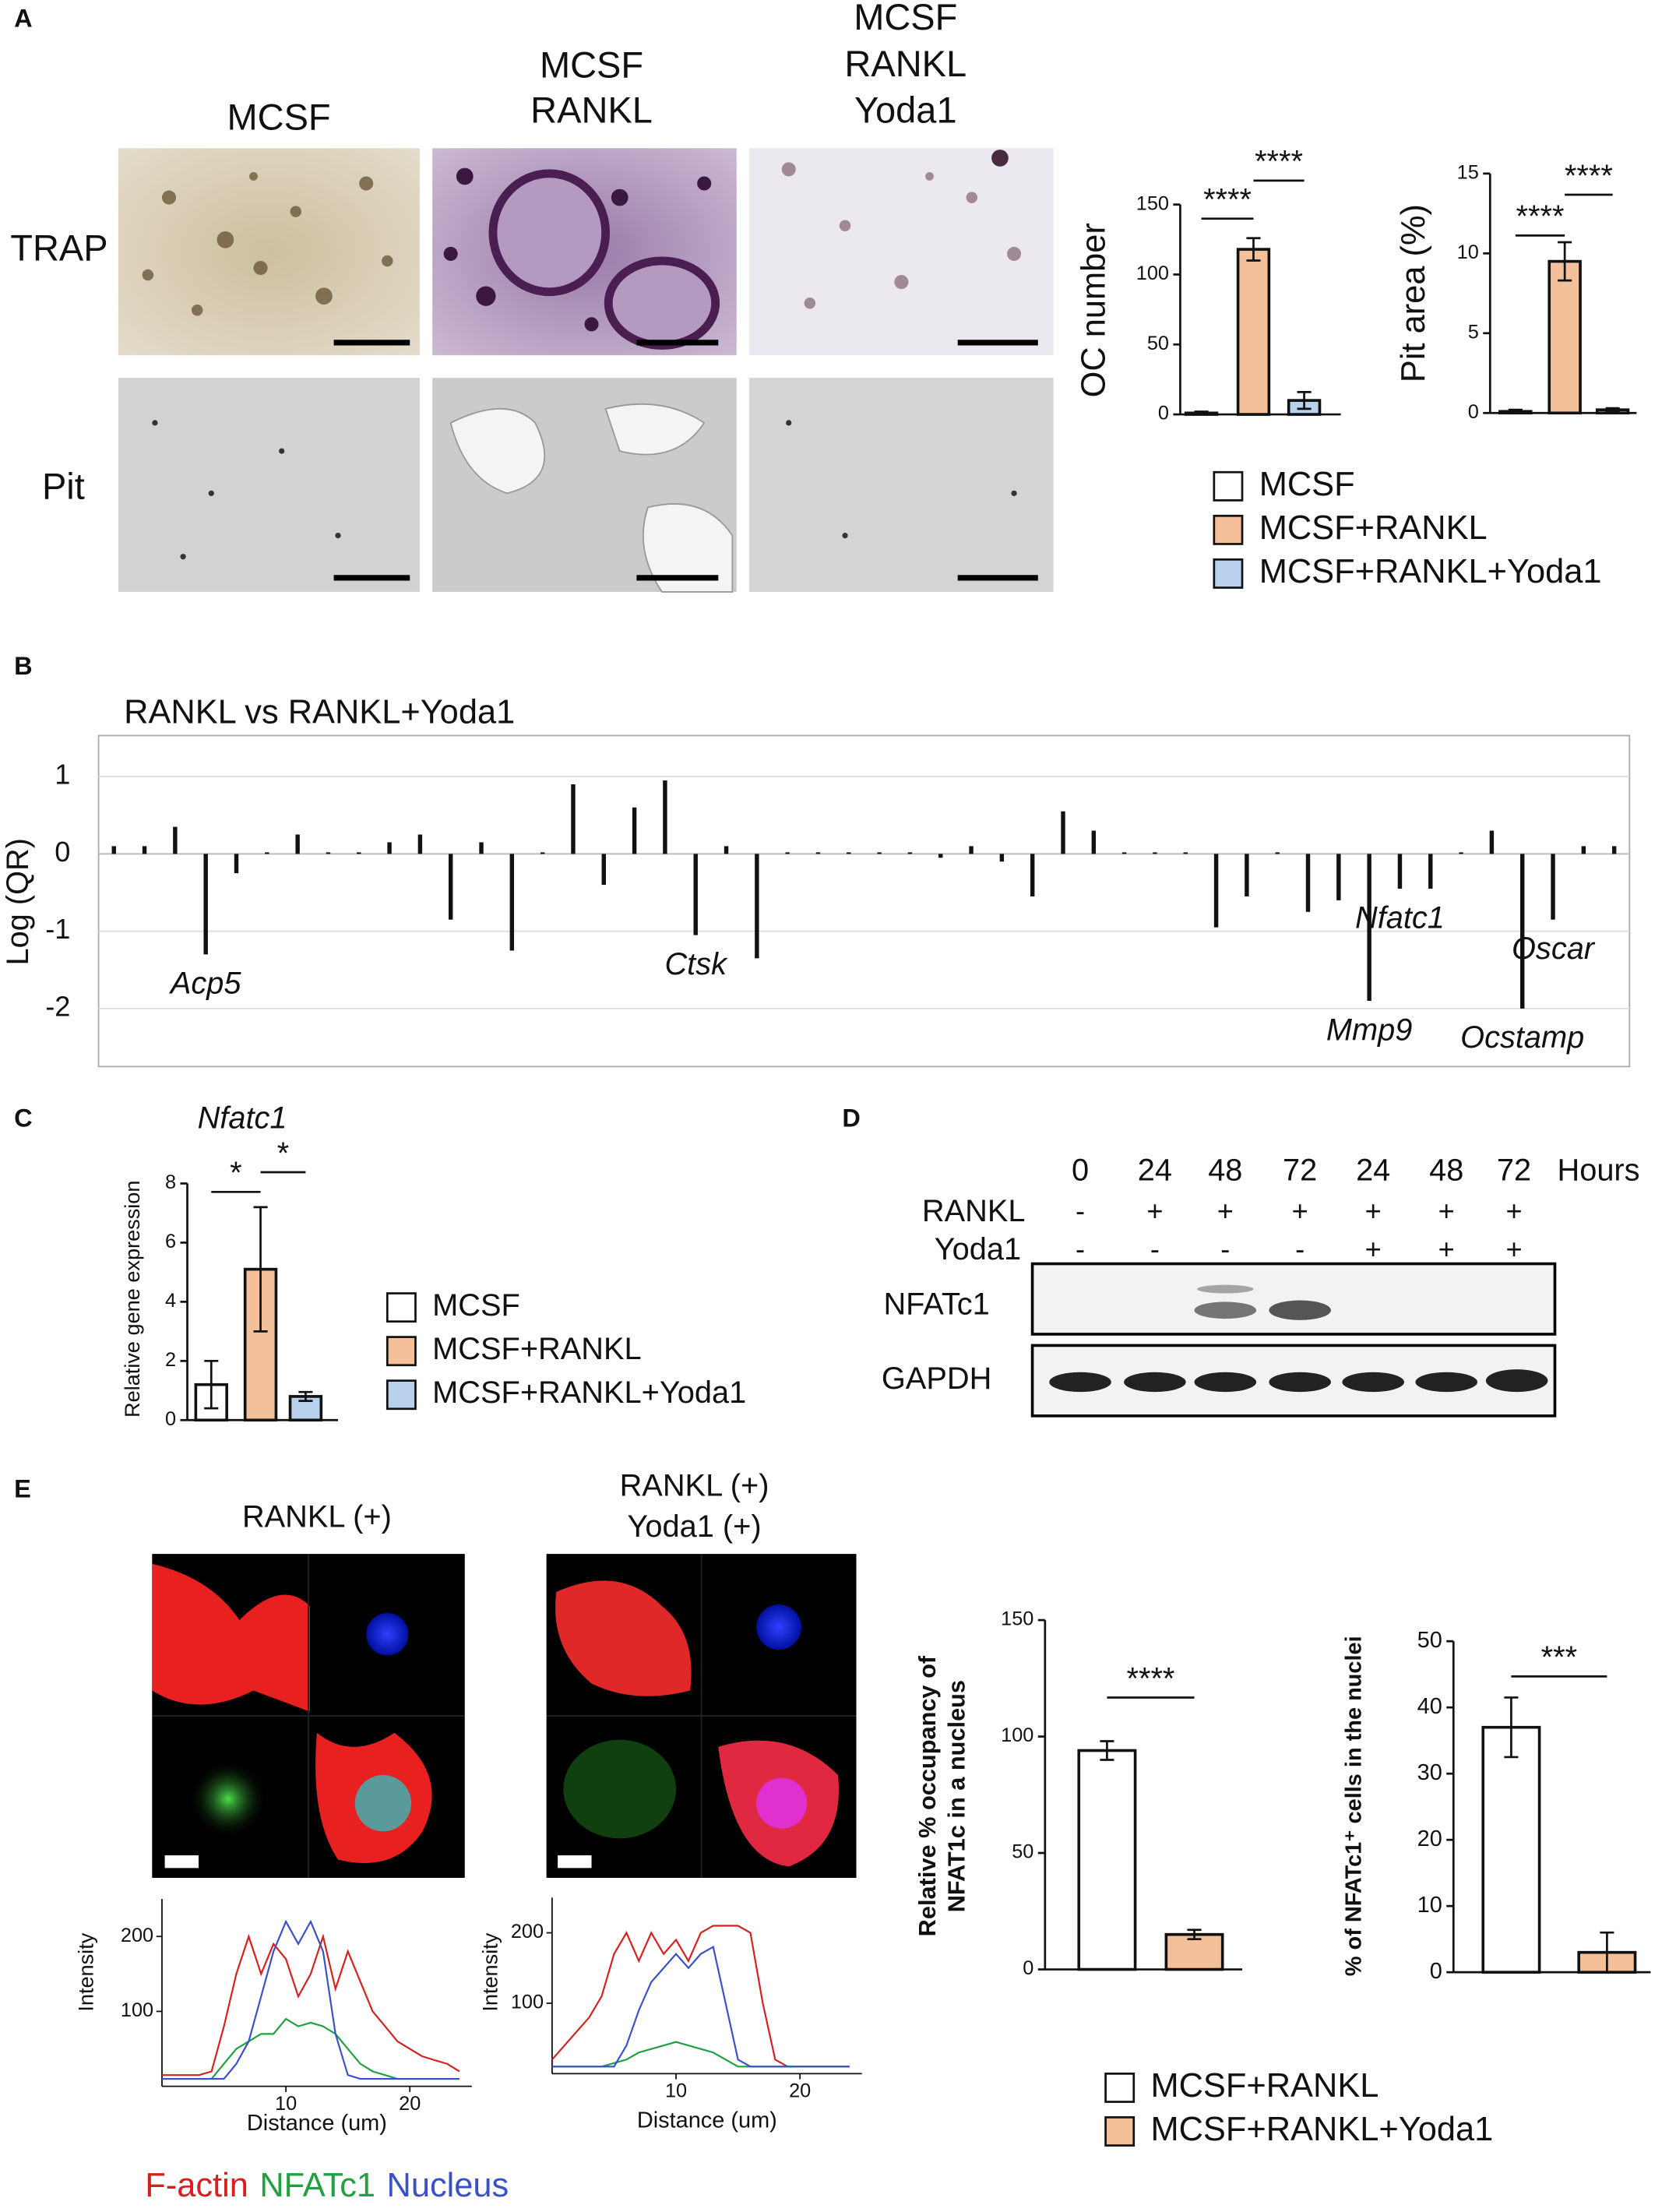 Image resolution: width=1676 pixels, height=2212 pixels. Describe the element at coordinates (23, 666) in the screenshot. I see `panel-label: B` at that location.